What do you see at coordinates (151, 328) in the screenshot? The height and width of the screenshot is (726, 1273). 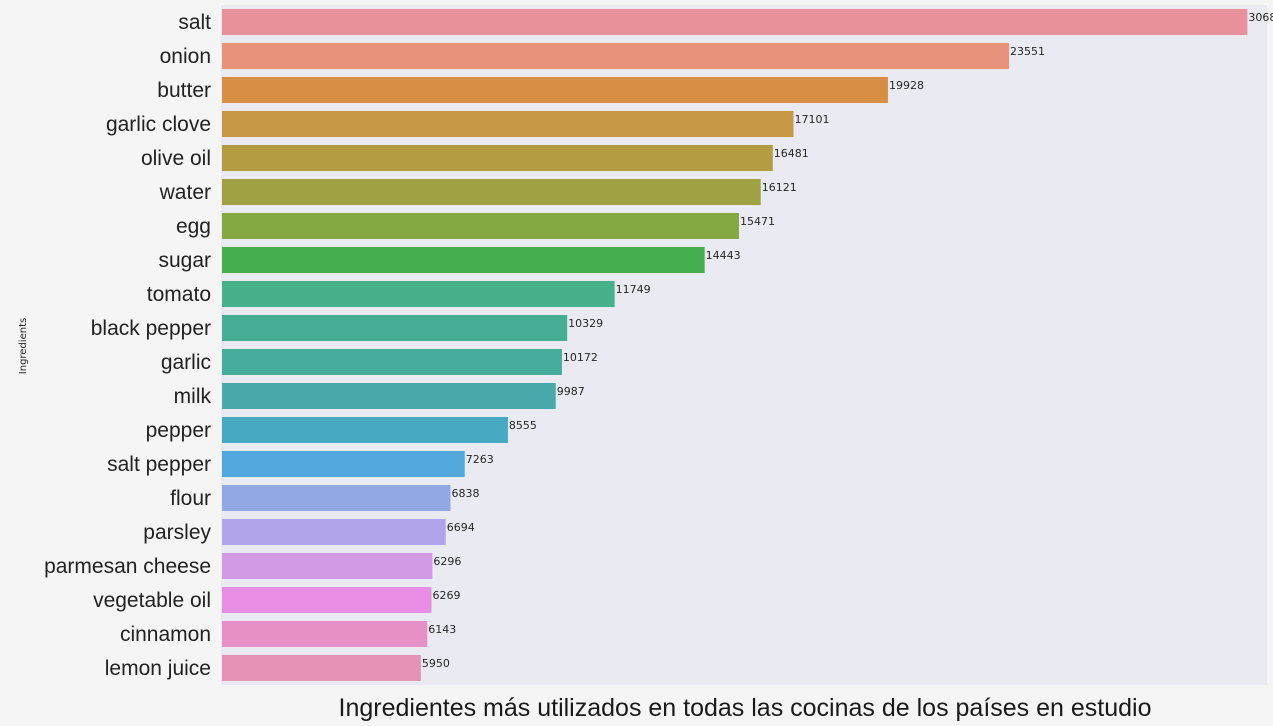 I see `category-label: black pepper` at bounding box center [151, 328].